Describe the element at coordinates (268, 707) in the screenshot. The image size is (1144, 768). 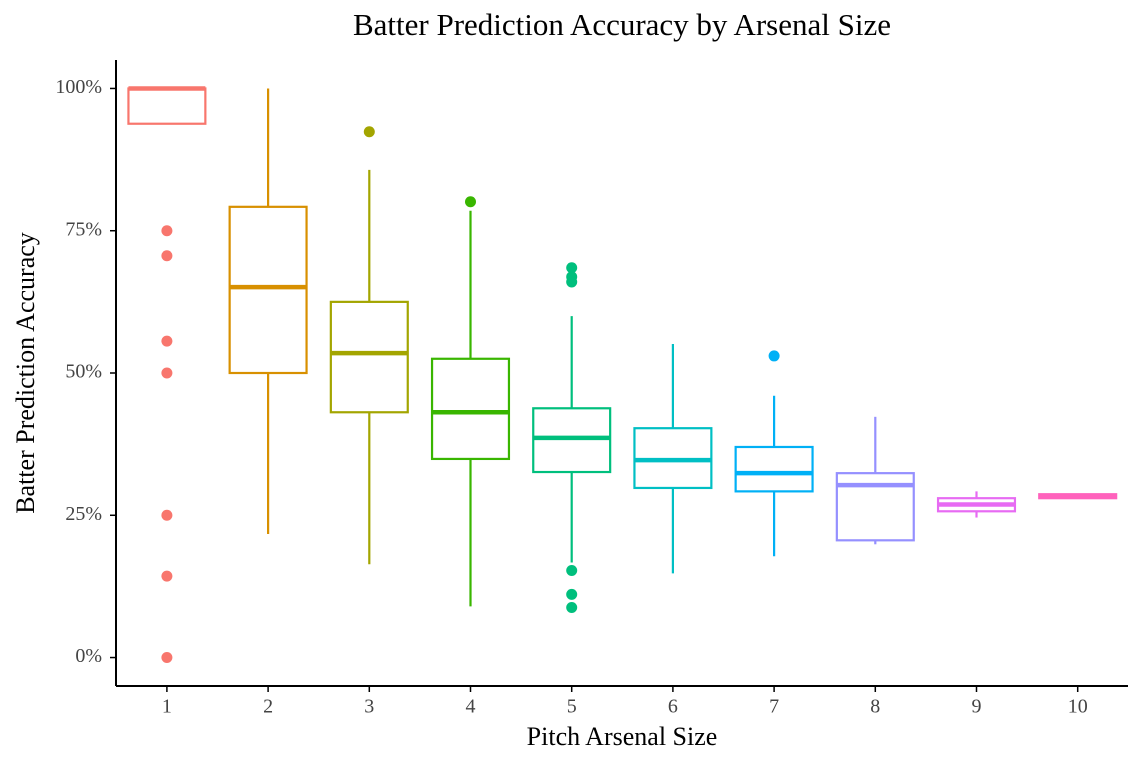
I see `x-tick-label: 2` at that location.